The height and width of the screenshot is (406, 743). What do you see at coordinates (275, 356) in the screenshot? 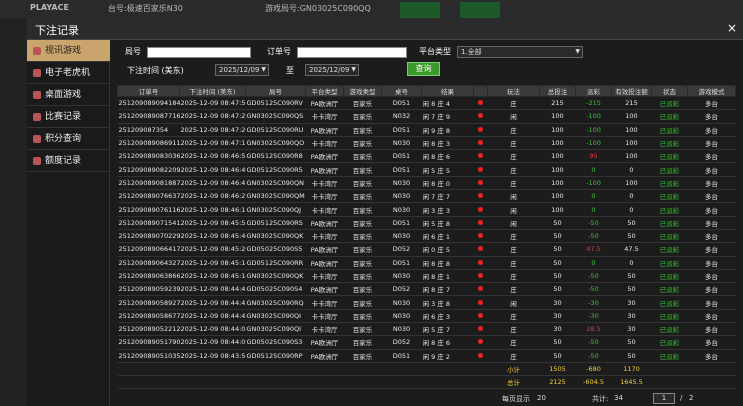
I see `cell: GD05125C090RP` at bounding box center [275, 356].